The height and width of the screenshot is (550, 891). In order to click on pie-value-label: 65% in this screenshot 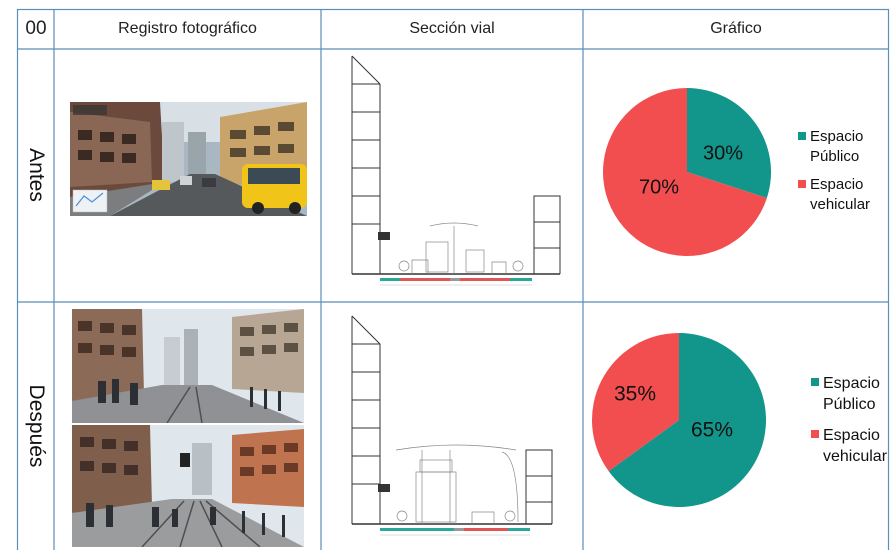, I will do `click(712, 430)`.